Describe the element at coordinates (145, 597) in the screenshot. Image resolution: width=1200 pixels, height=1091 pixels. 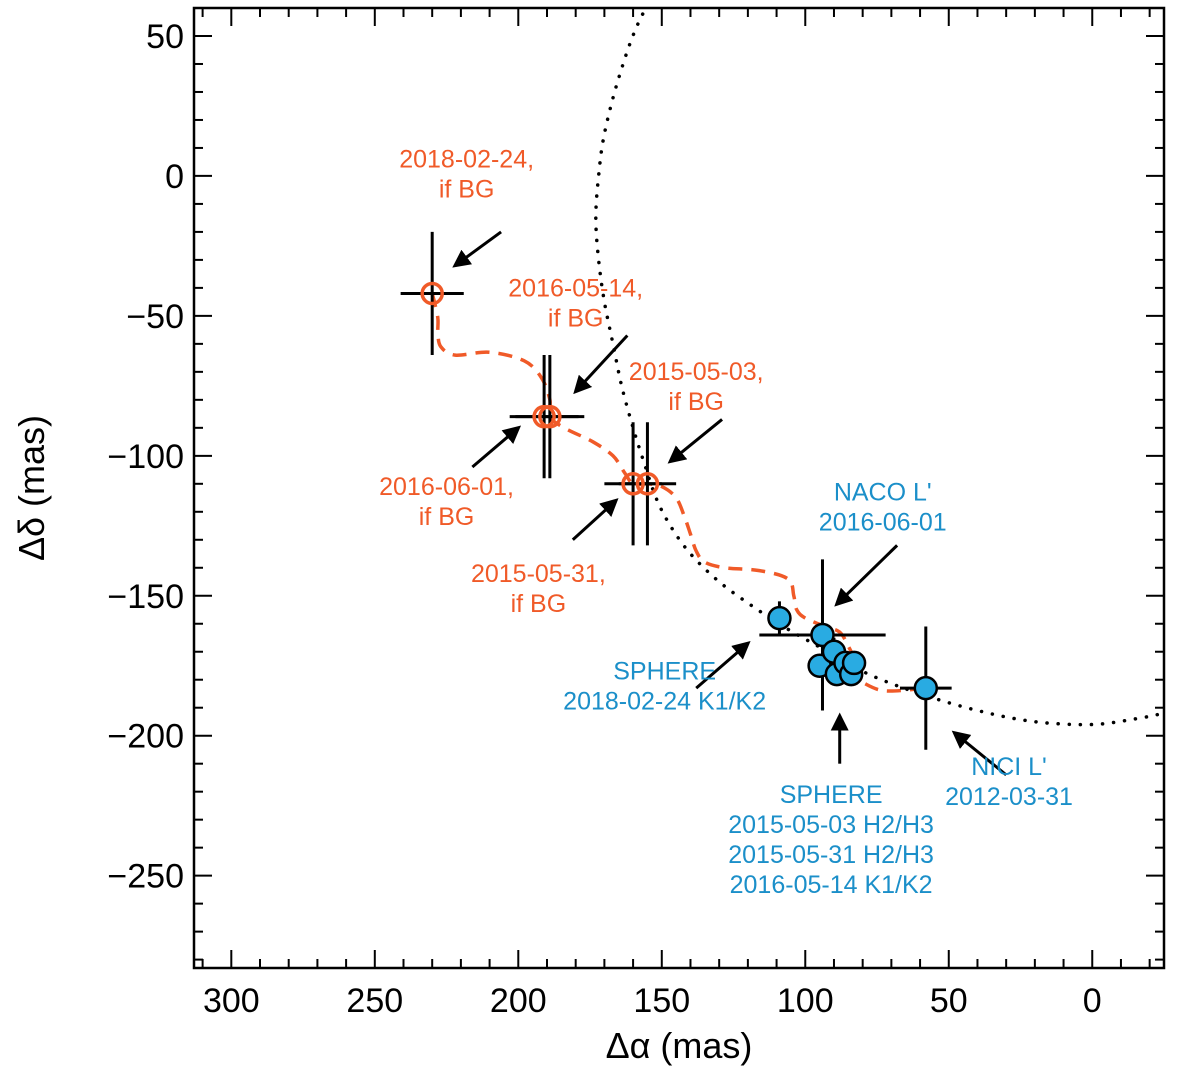
I see `y-tick-label: −150` at that location.